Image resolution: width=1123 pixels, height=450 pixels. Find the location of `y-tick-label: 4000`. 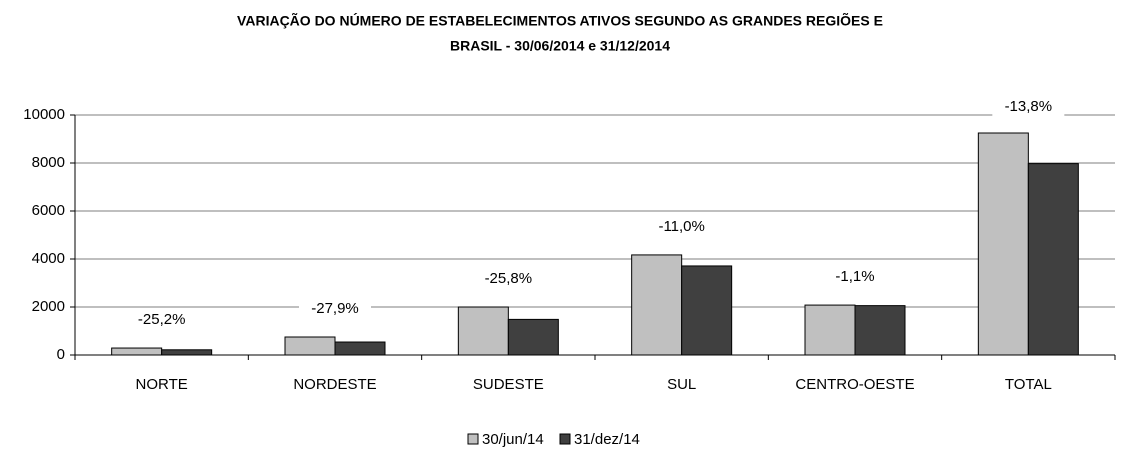

y-tick-label: 4000 is located at coordinates (48, 258).